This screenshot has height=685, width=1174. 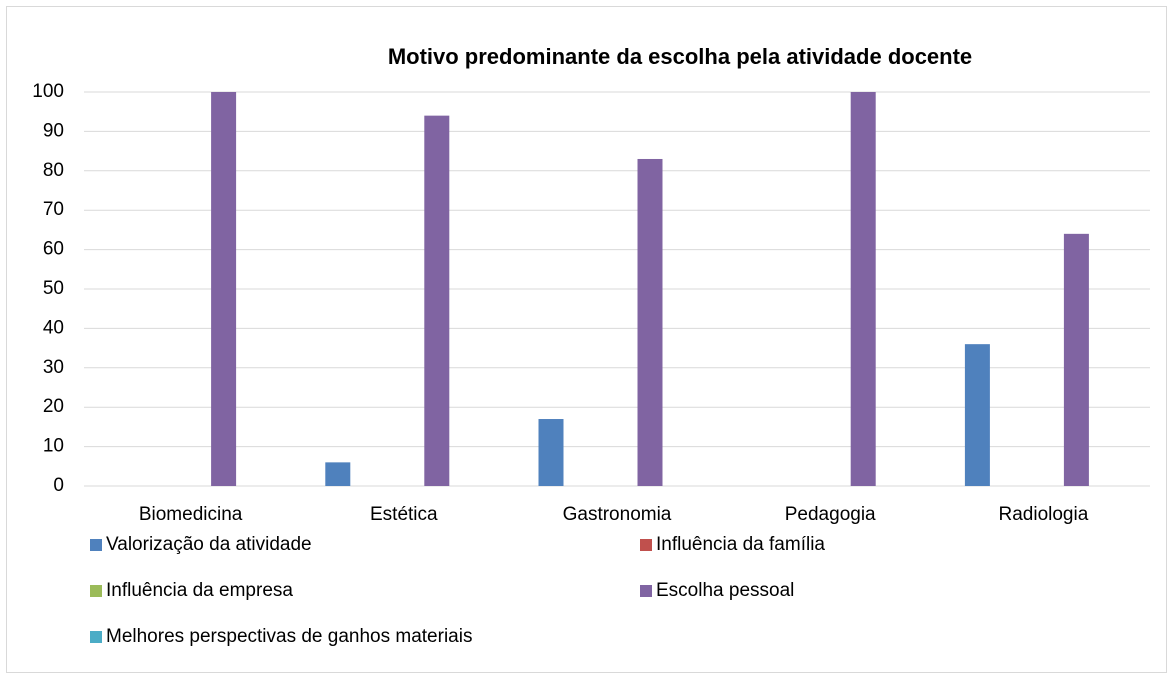 I want to click on y-tick-label: 60, so click(x=53, y=249).